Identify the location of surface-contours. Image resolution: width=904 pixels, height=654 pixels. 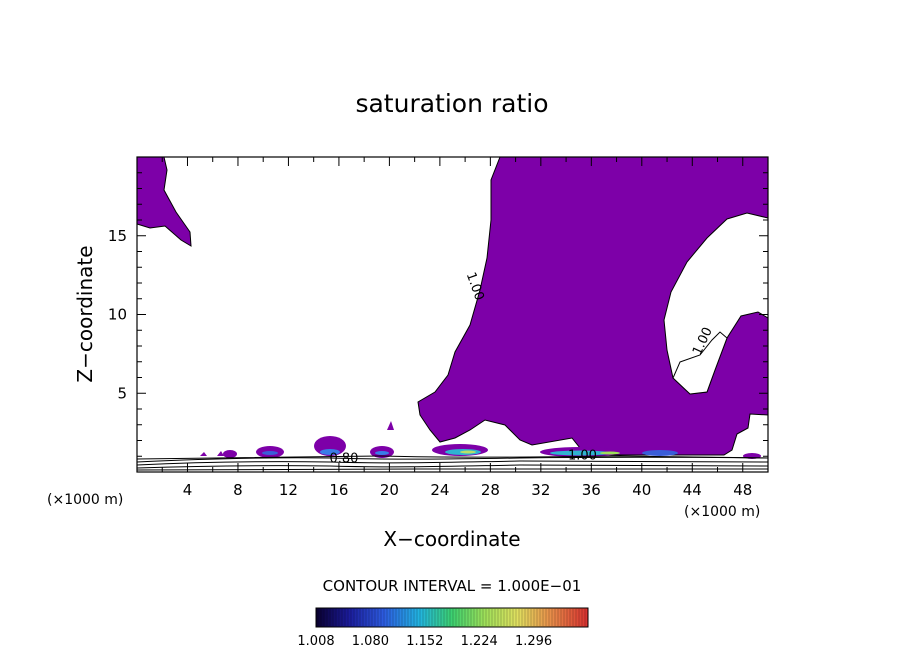
(452, 463).